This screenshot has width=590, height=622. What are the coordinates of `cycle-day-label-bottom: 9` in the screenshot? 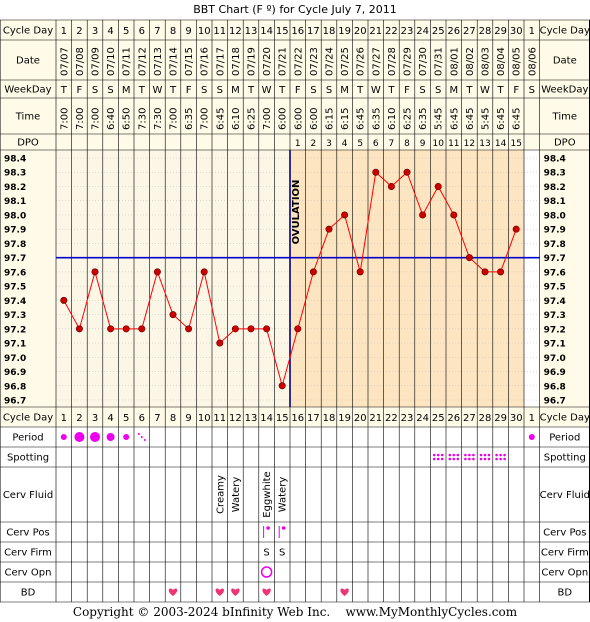 It's located at (188, 418).